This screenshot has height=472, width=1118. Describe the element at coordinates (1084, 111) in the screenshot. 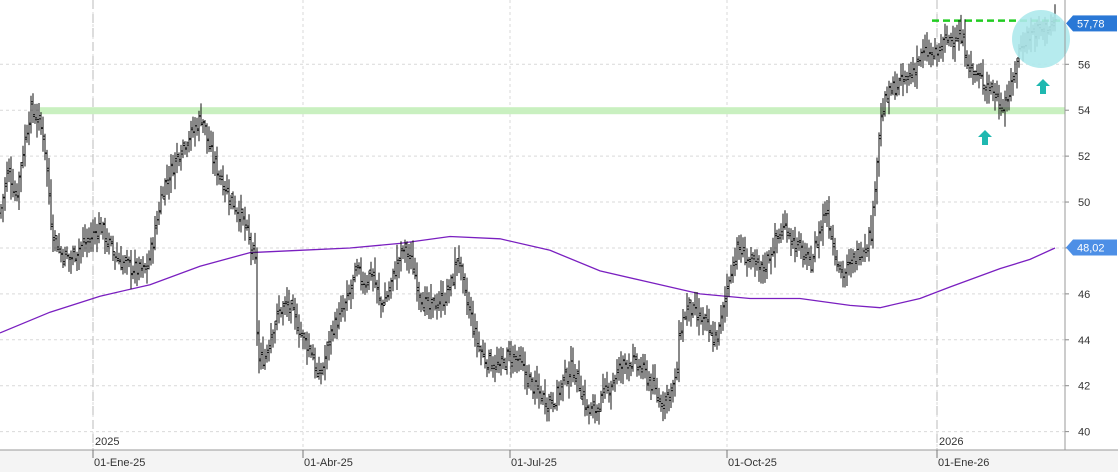

I see `y-tick-label-54: 54` at that location.